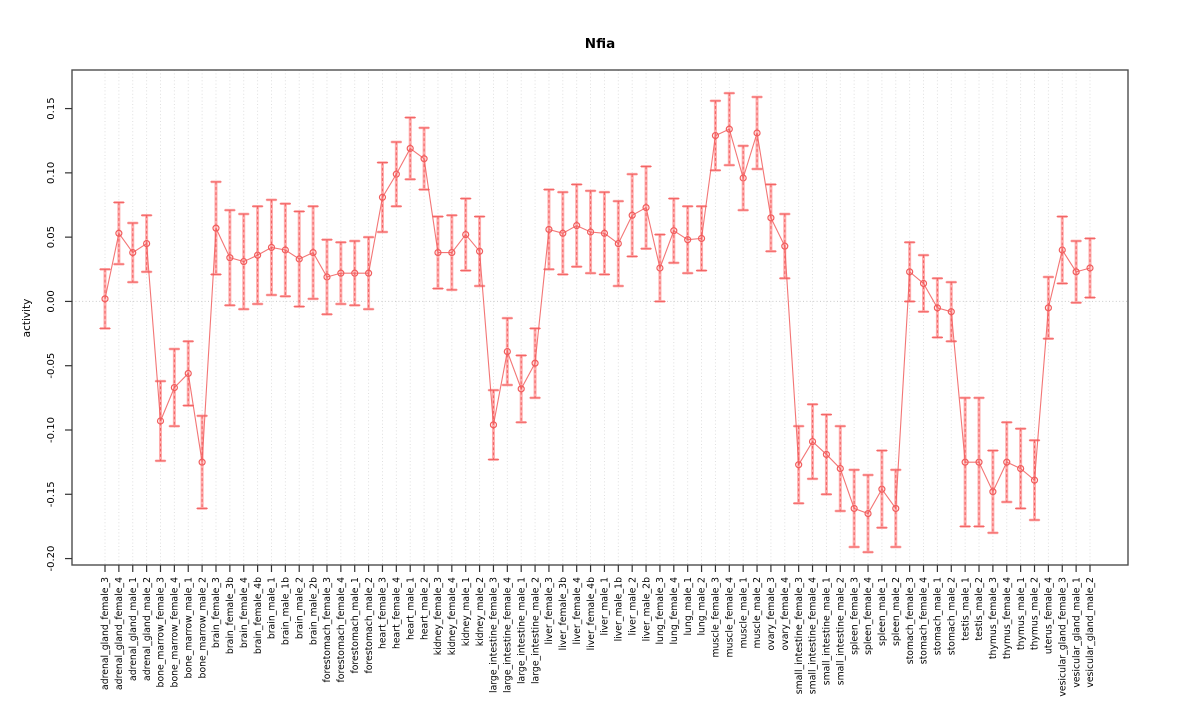 Image resolution: width=1200 pixels, height=720 pixels. What do you see at coordinates (827, 631) in the screenshot?
I see `x-tick-label: small_intestine_male_1` at bounding box center [827, 631].